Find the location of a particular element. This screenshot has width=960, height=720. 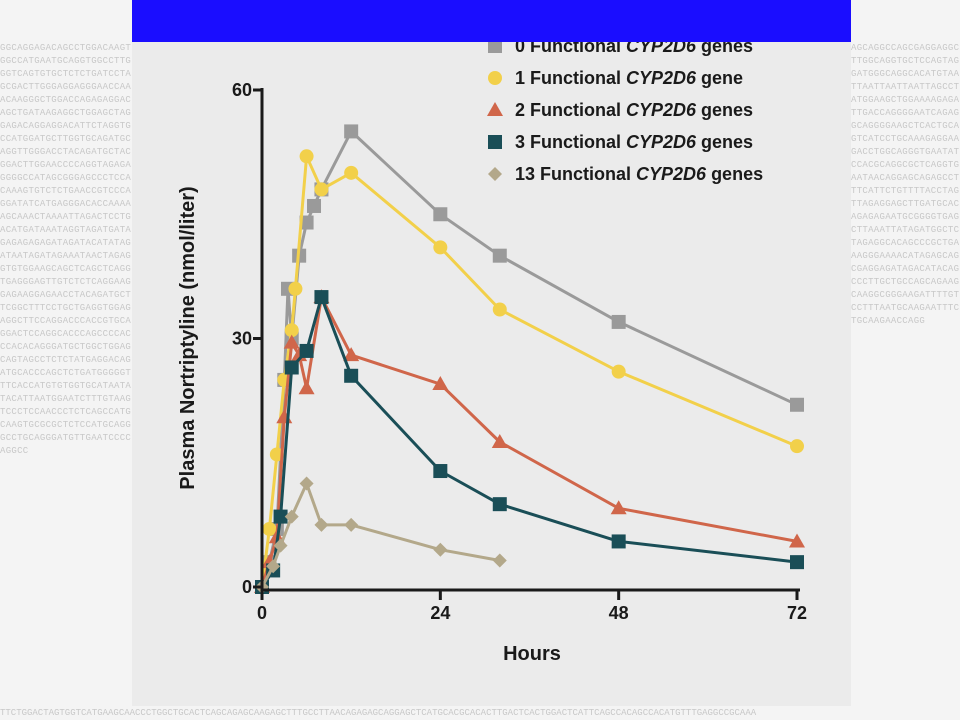

top-color-band is located at coordinates (480, 21).